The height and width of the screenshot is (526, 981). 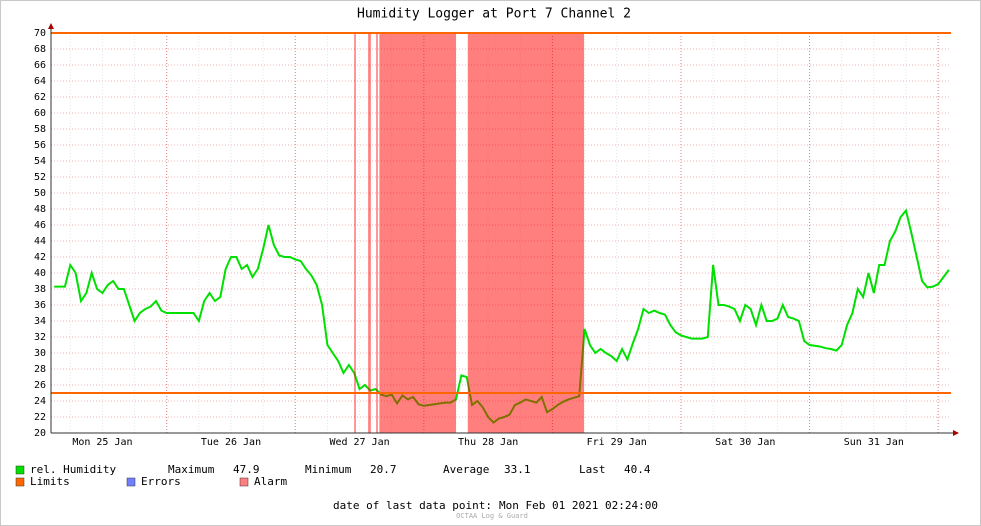 I want to click on x-tick-label: Mon 25 Jan, so click(x=102, y=442).